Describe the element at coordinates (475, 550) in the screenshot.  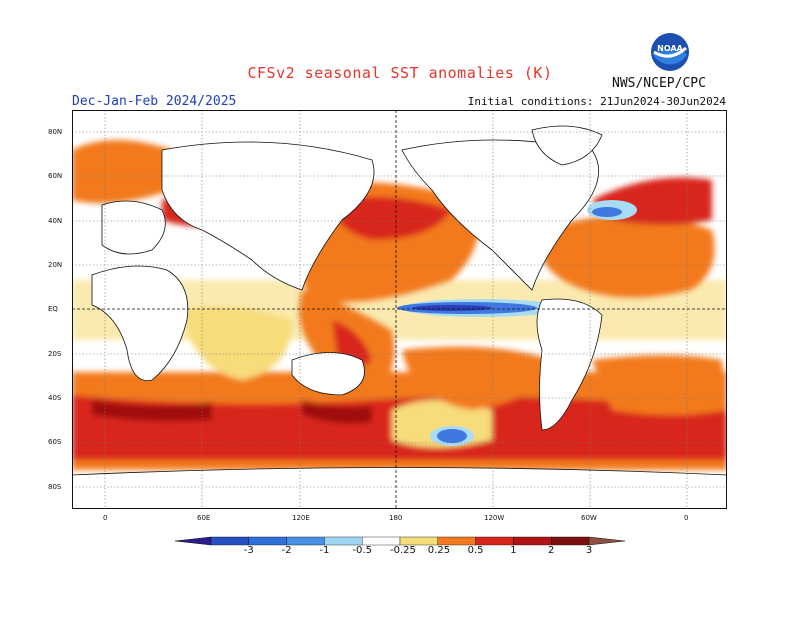
I see `colorbar-label: 0.5` at that location.